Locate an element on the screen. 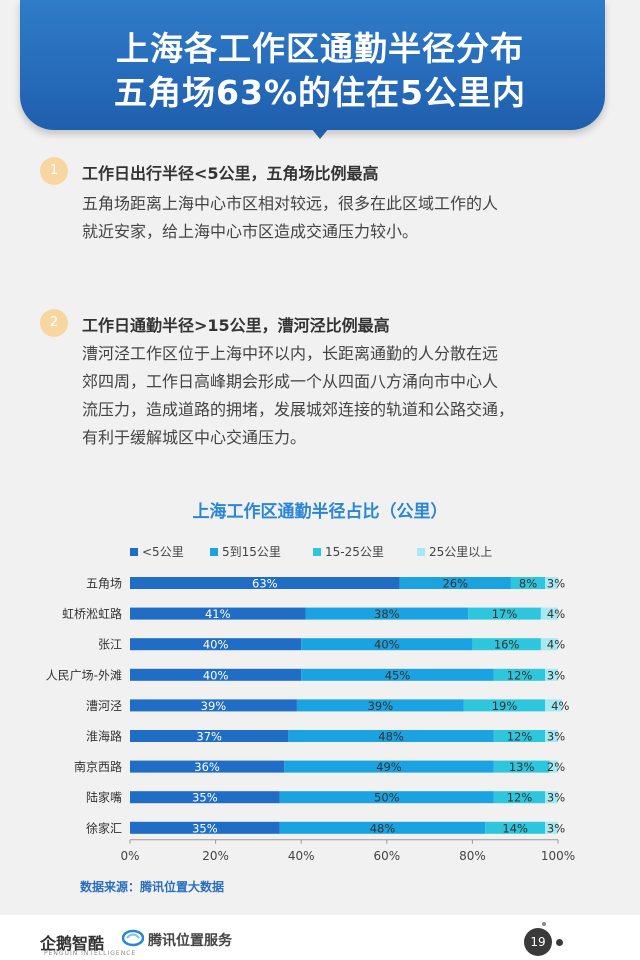  page-title-line1: 上海各工作区通勤半径分布 is located at coordinates (320, 48).